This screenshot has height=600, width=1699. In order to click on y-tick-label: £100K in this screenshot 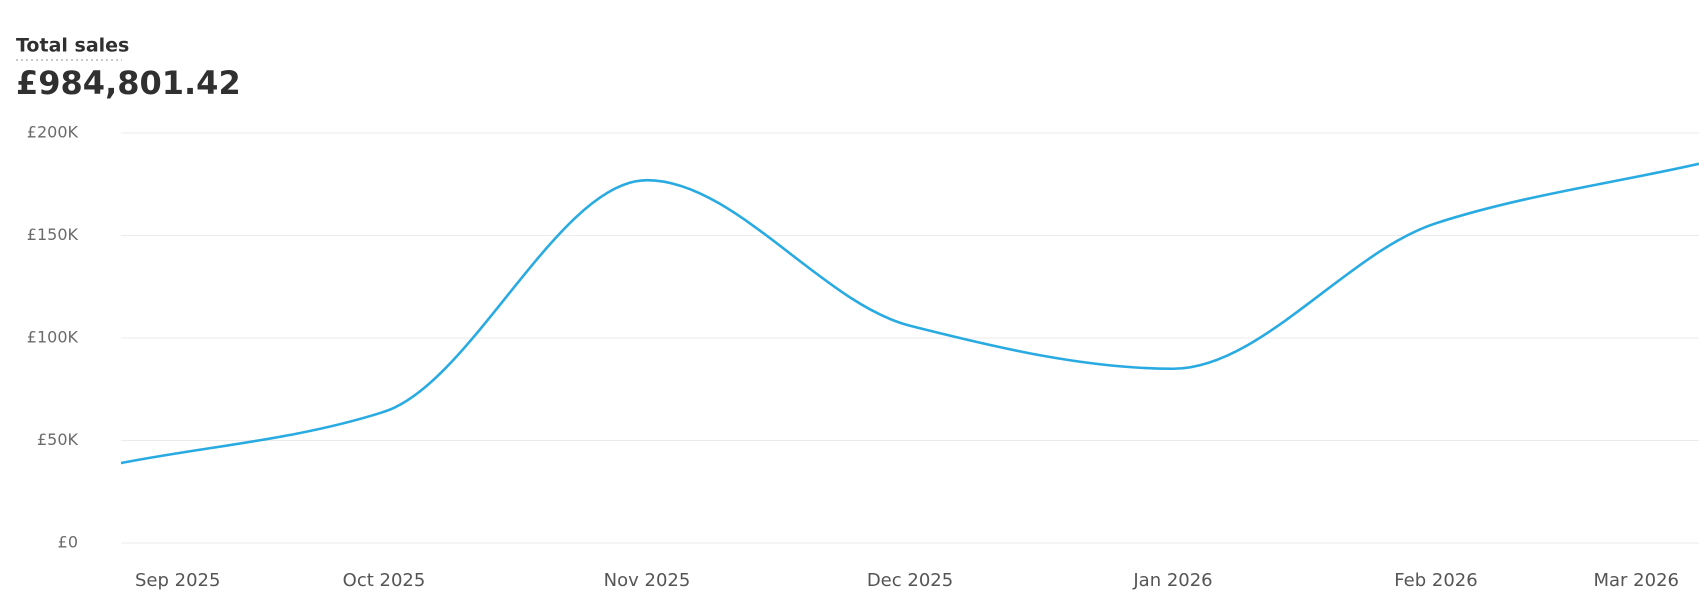, I will do `click(53, 337)`.